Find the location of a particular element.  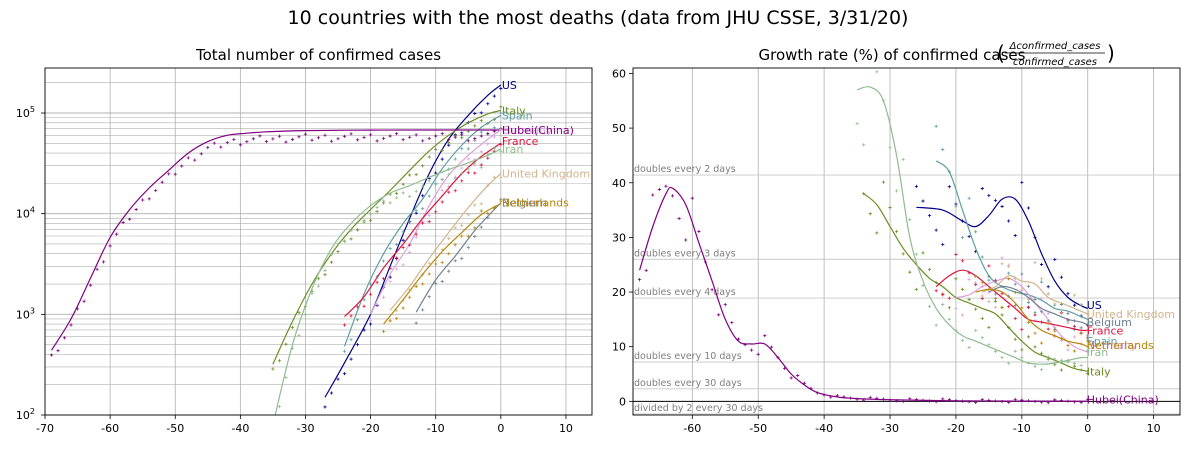

left-xtick-label: -20 is located at coordinates (371, 428).